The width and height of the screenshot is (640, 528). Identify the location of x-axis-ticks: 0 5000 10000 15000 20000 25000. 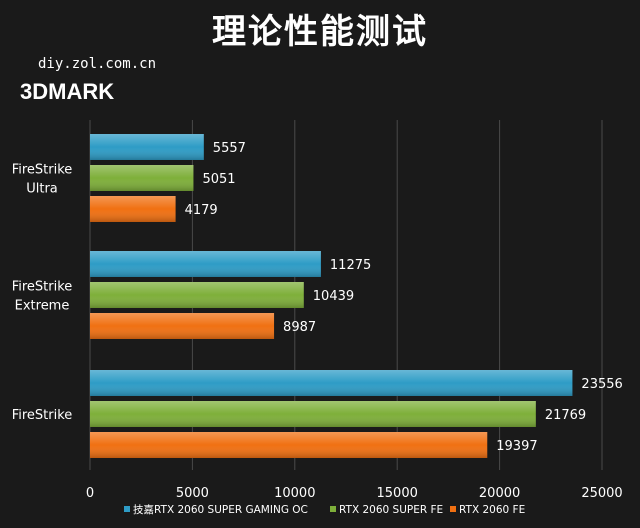
(354, 493).